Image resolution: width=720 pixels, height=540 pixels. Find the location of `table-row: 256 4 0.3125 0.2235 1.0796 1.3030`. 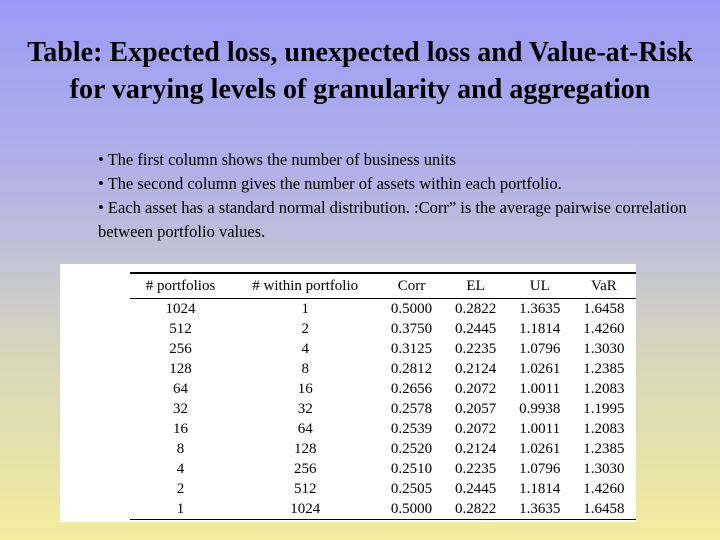

table-row: 256 4 0.3125 0.2235 1.0796 1.3030 is located at coordinates (383, 349).